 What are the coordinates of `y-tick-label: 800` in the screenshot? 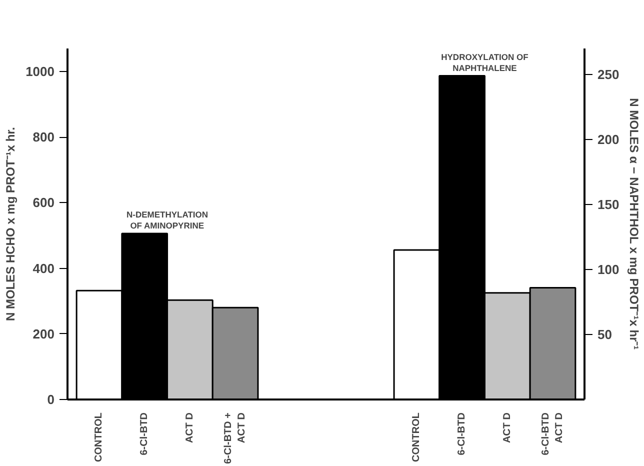 It's located at (43, 137).